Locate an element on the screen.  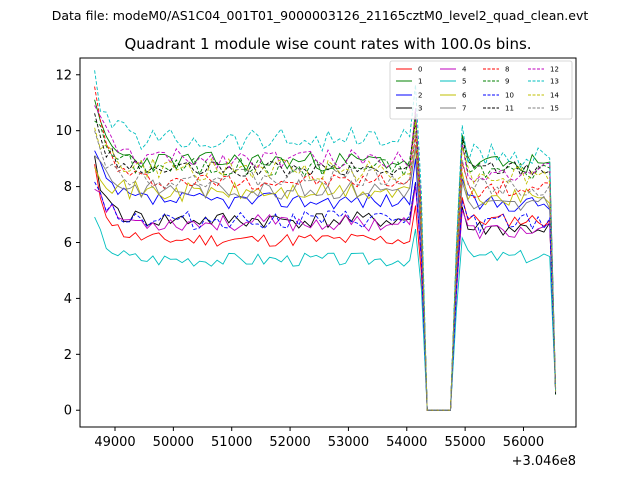
x-tick-label: 51000 is located at coordinates (231, 442).